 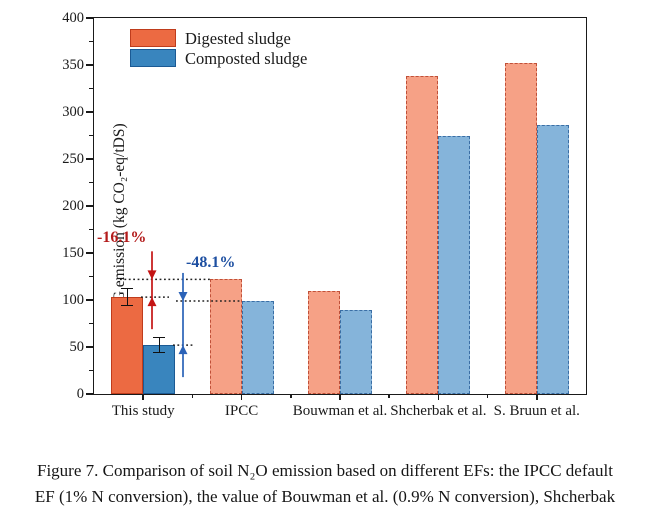 What do you see at coordinates (73, 112) in the screenshot?
I see `y-tick-label: 300` at bounding box center [73, 112].